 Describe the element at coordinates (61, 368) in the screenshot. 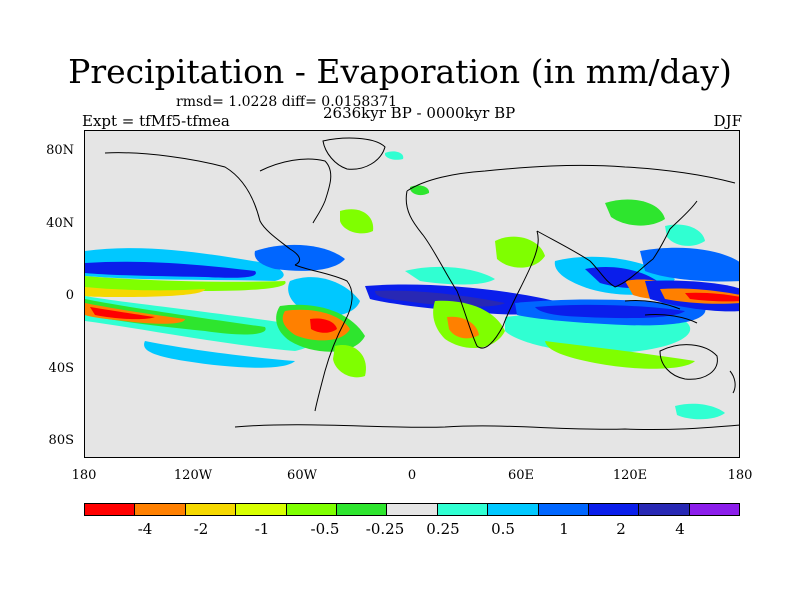

I see `lat-label-40s: 40S` at that location.